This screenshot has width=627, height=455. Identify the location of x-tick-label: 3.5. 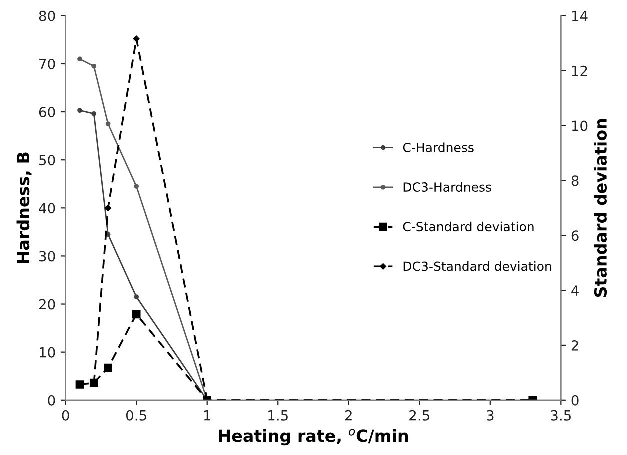
(561, 415).